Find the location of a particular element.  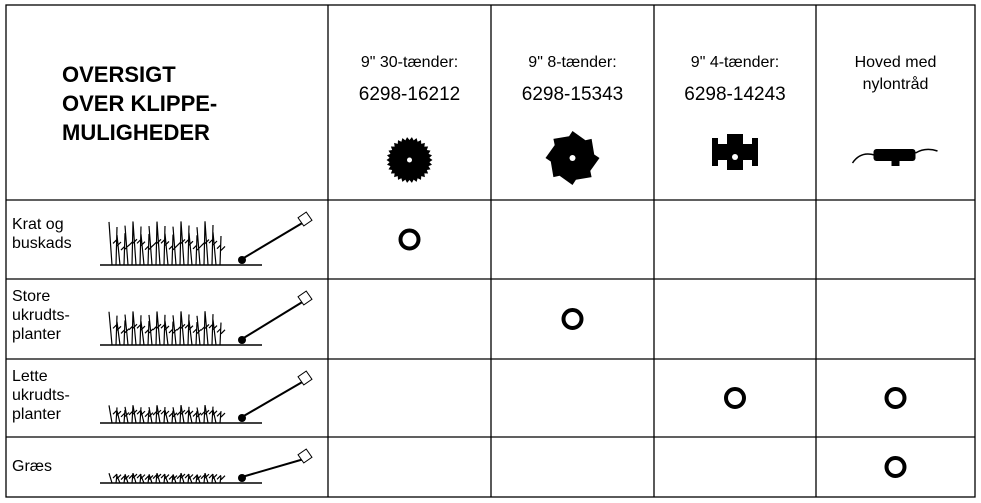

four-tooth-blade-icon is located at coordinates (735, 152).